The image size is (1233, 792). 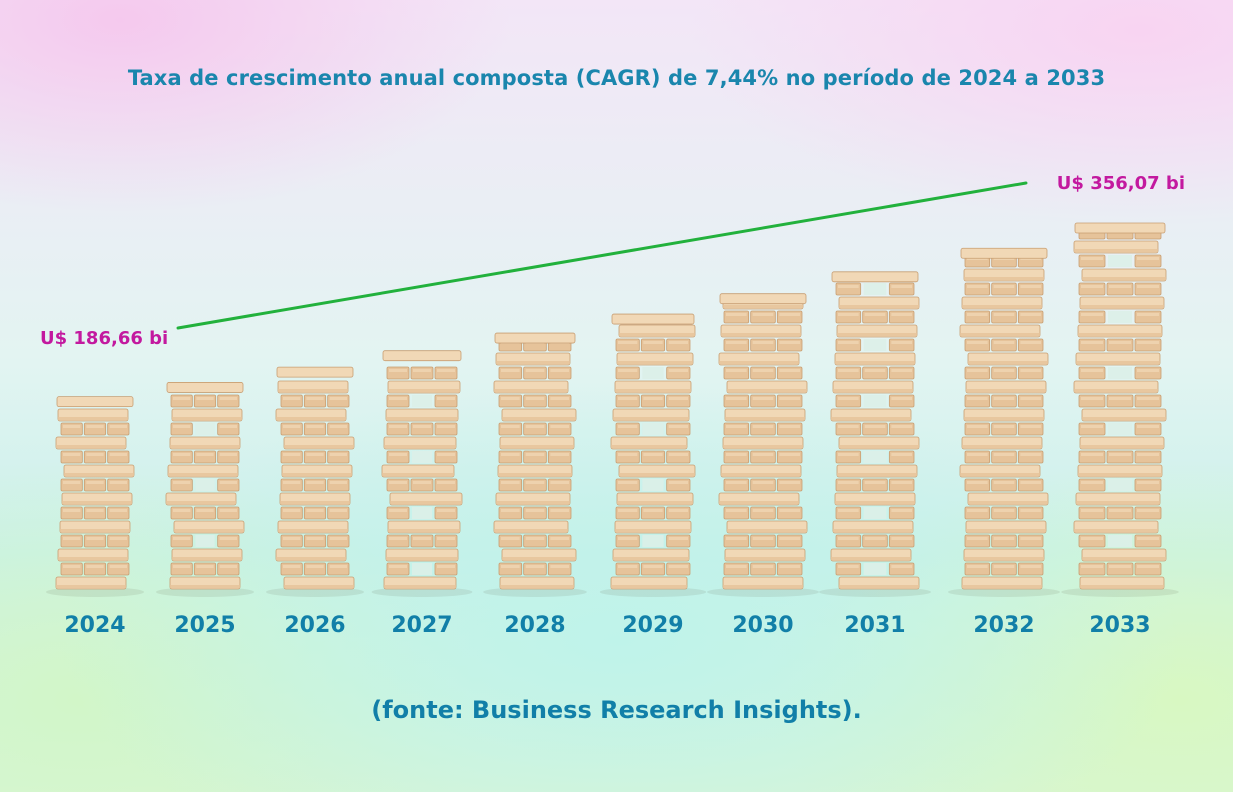 I want to click on year-label-2029: 2029, so click(x=652, y=625).